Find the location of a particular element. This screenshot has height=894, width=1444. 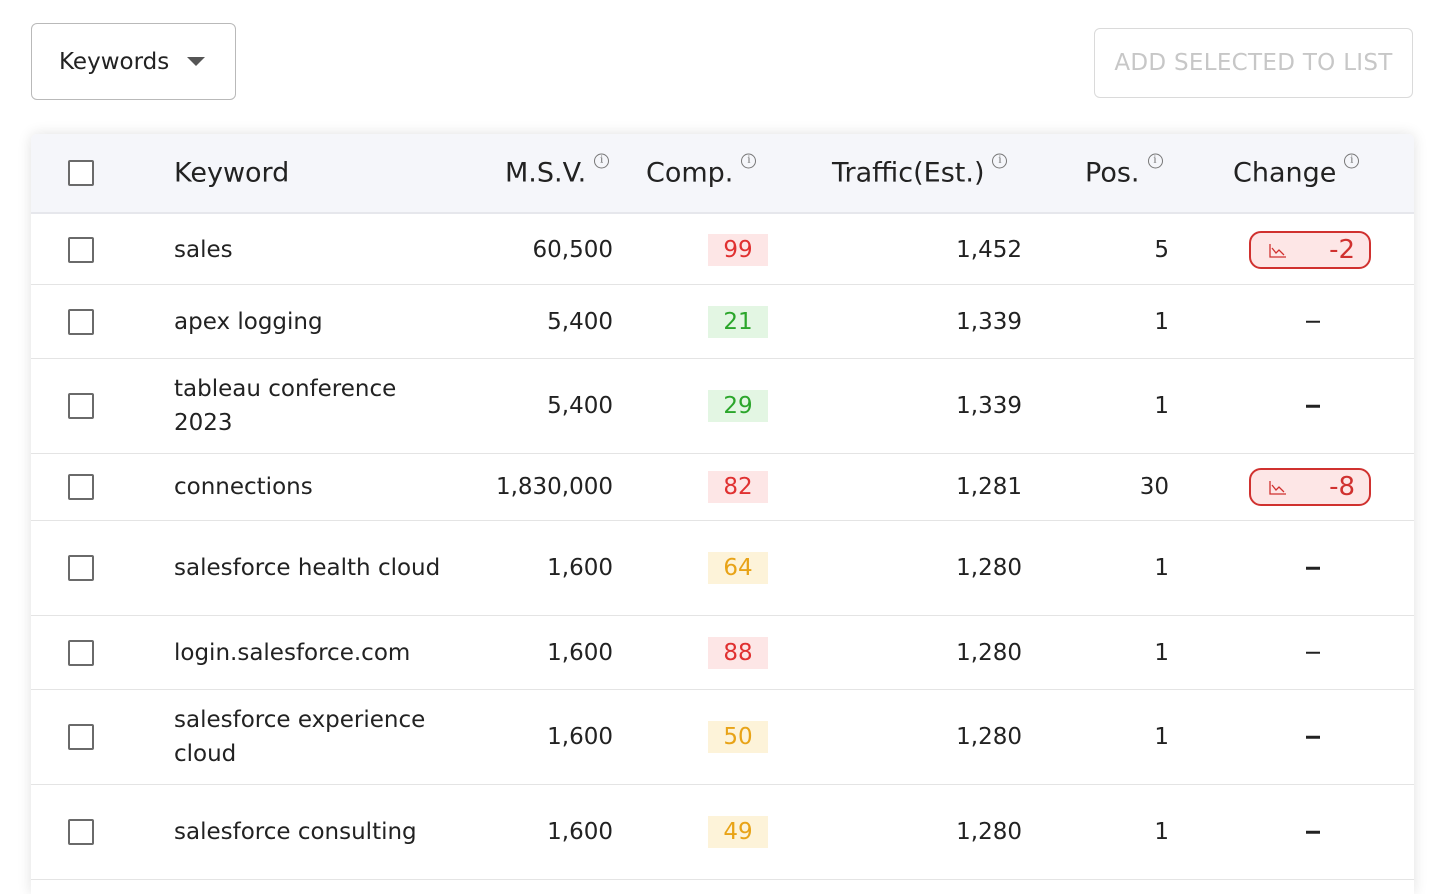

comp-badge: 29 is located at coordinates (738, 406).